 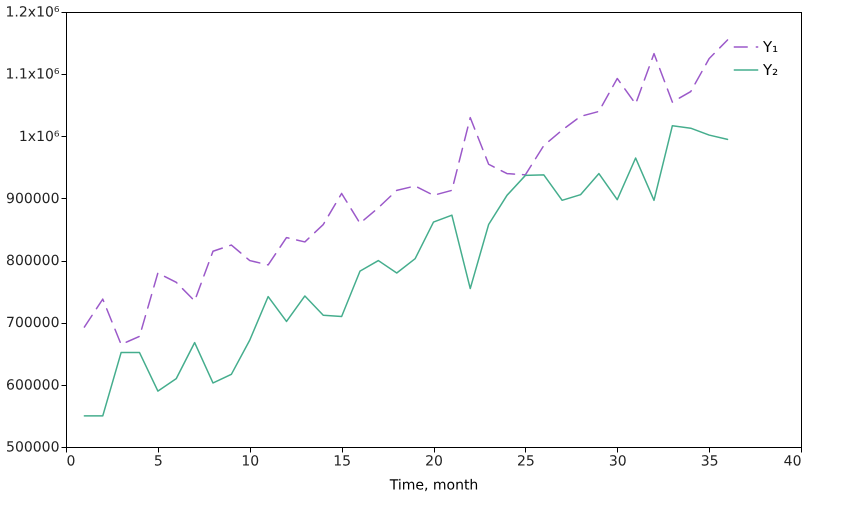 What do you see at coordinates (434, 462) in the screenshot?
I see `x-tick-label: 20` at bounding box center [434, 462].